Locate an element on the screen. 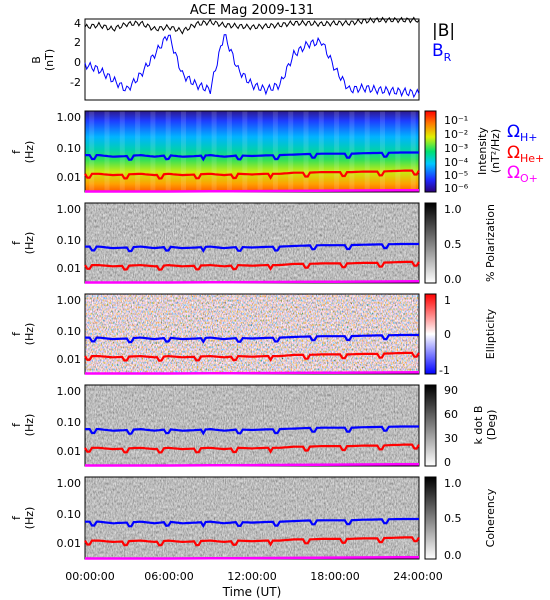 The image size is (550, 600). colorbar-polarization is located at coordinates (430, 243).